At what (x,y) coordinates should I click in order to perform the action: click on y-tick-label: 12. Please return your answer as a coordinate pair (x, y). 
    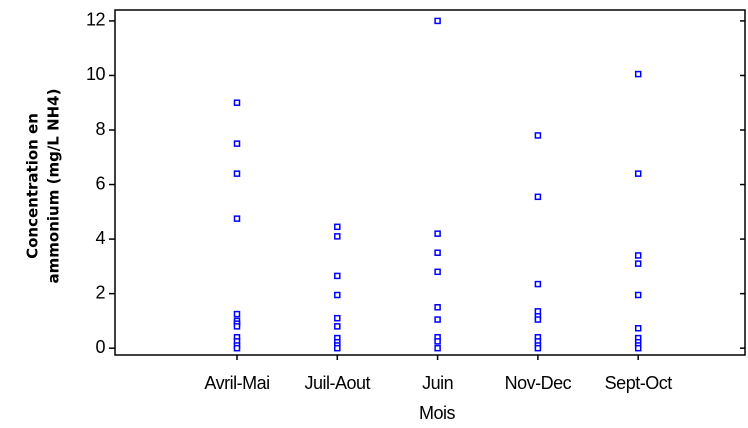
    Looking at the image, I should click on (96, 20).